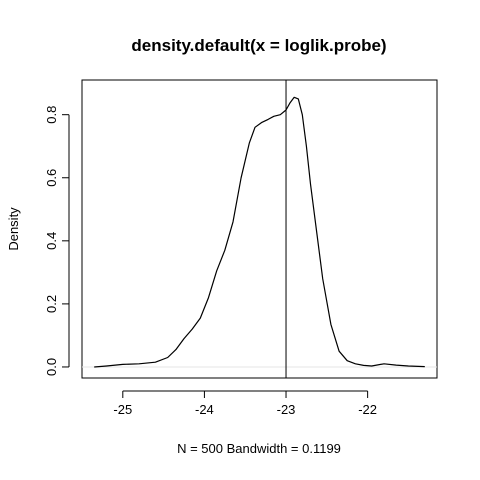 This screenshot has height=480, width=480. What do you see at coordinates (51, 241) in the screenshot?
I see `y-tick-label: 0.4` at bounding box center [51, 241].